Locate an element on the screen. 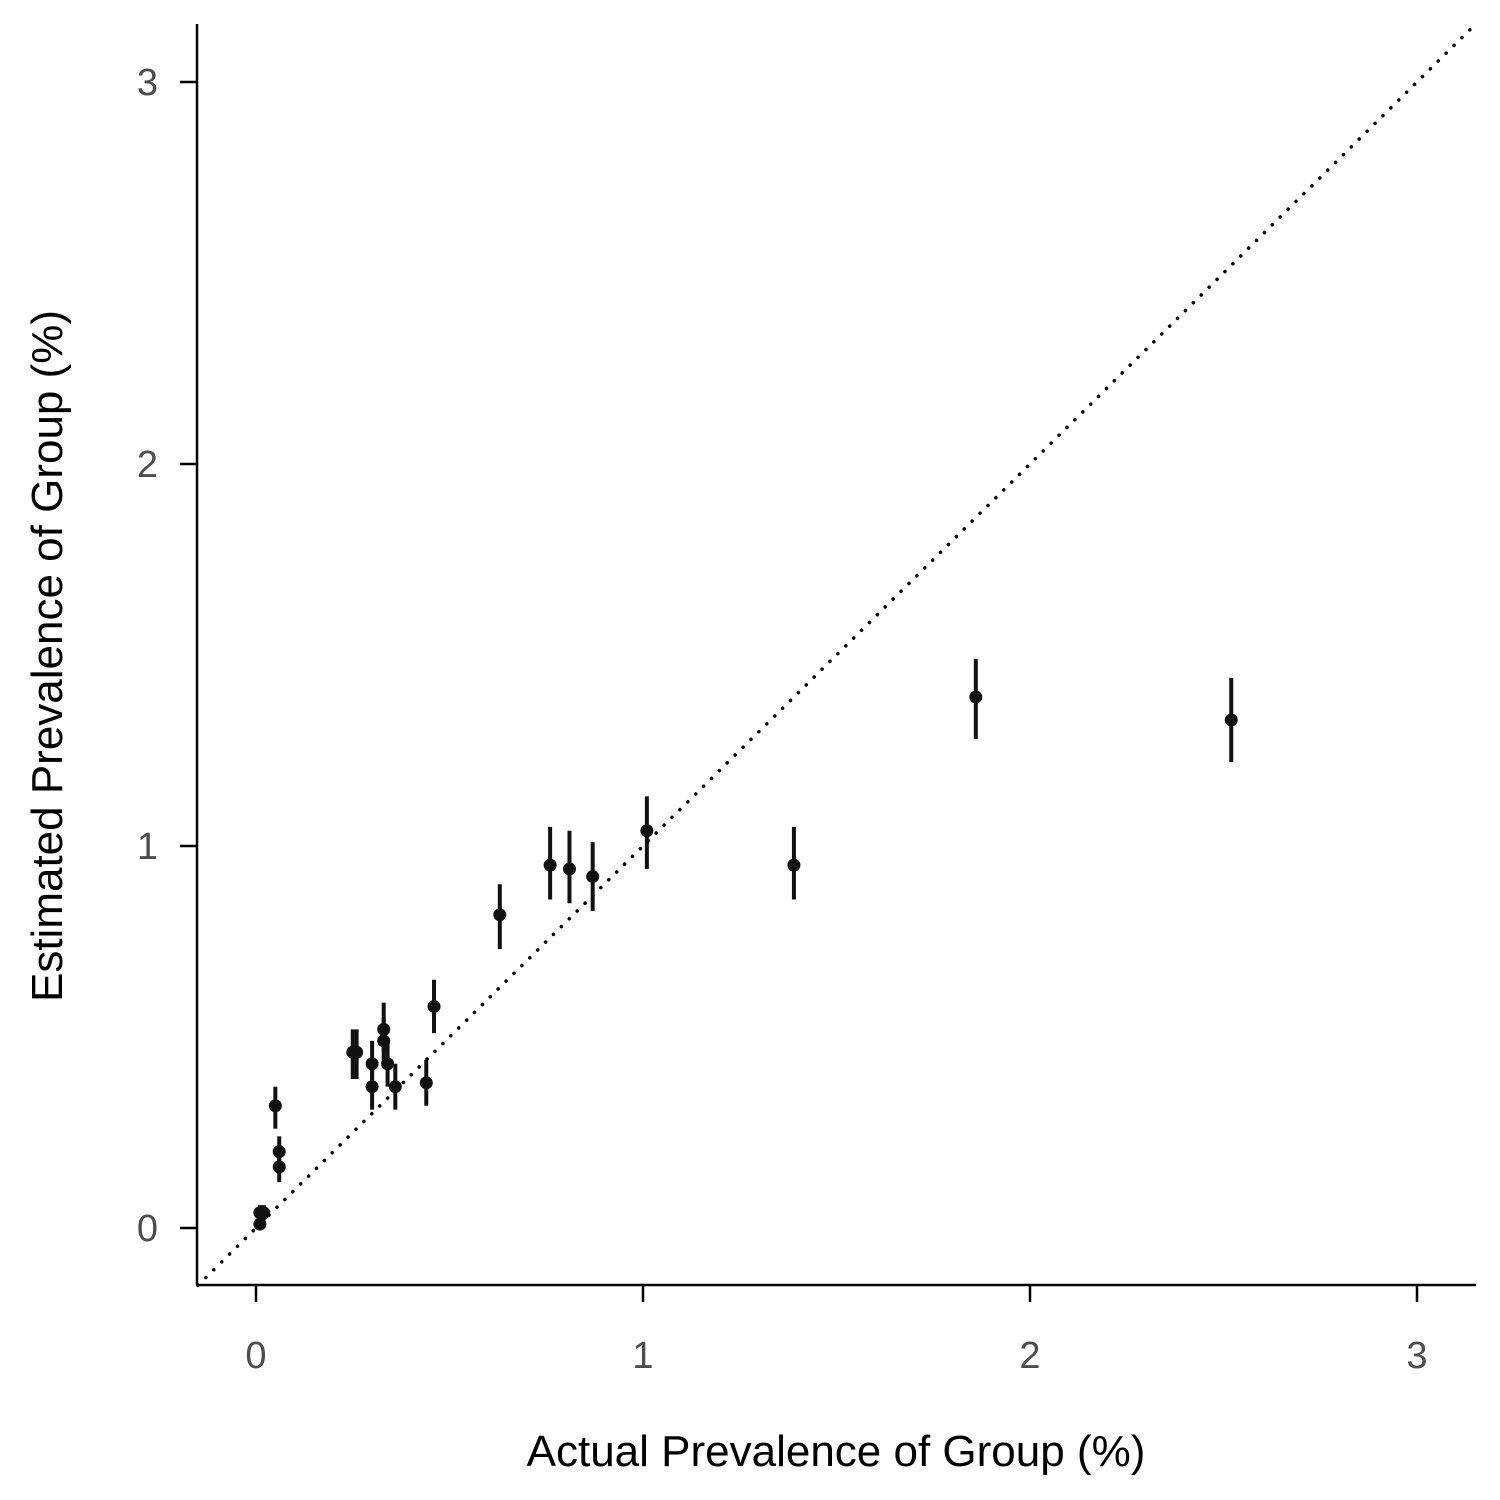 The image size is (1500, 1500). x-tick-label: 3 is located at coordinates (1416, 1356).